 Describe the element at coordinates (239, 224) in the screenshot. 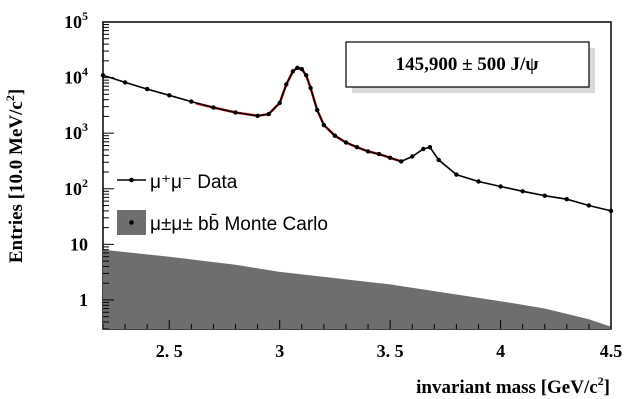

I see `legend-mc-label: μ±μ± bb̄ Monte Carlo` at that location.